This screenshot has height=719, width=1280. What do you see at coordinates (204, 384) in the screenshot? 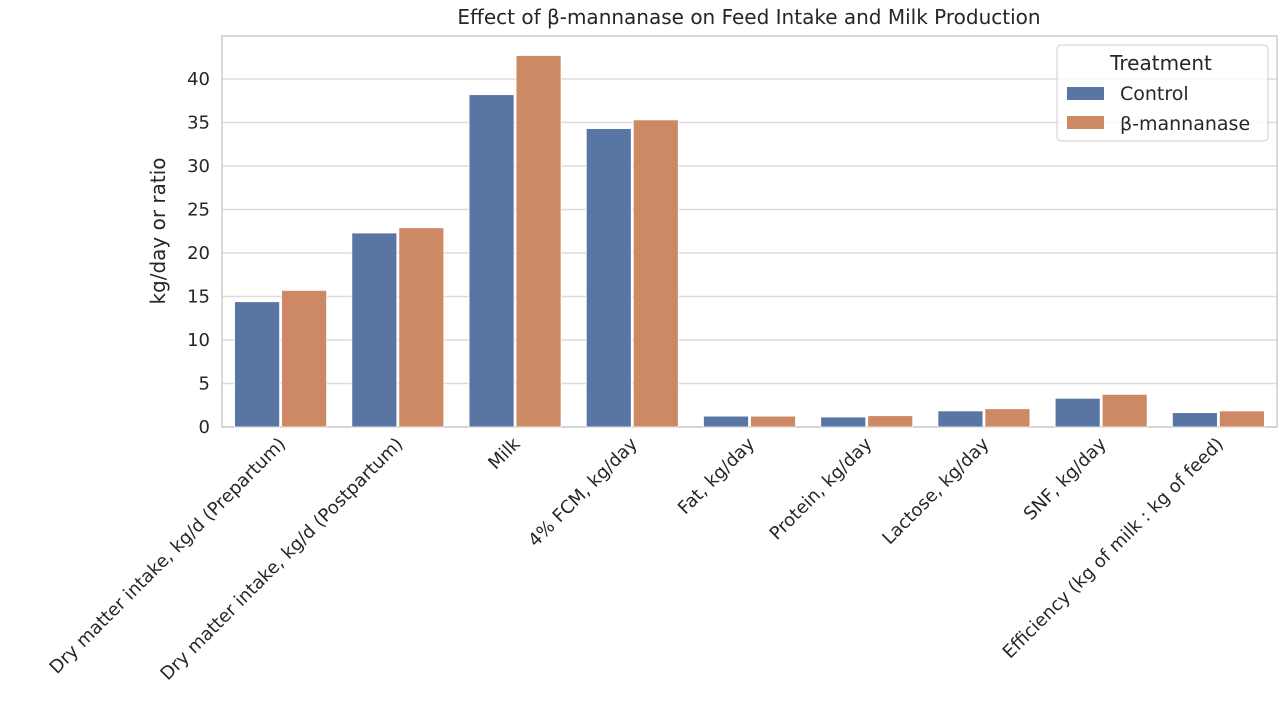
I see `y-tick-label-5: 5` at bounding box center [204, 384].